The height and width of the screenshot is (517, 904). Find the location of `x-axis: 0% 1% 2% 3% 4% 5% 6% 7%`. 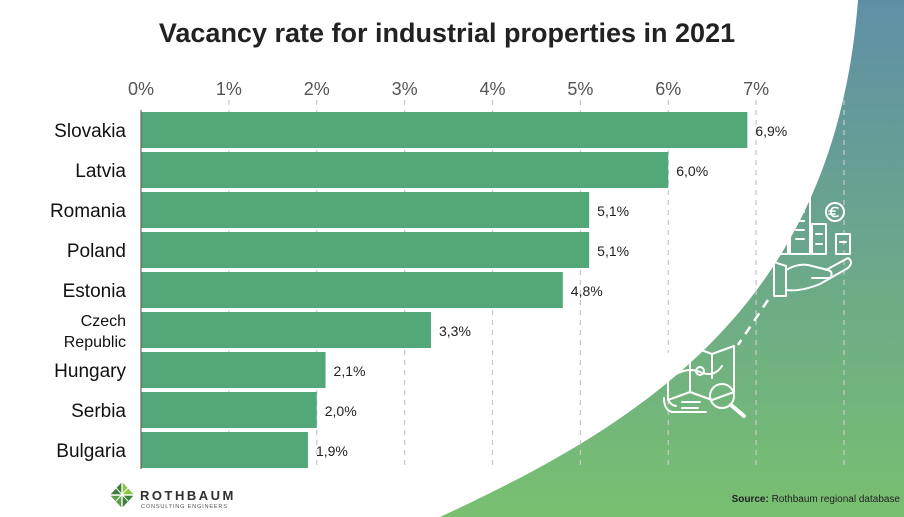

x-axis: 0% 1% 2% 3% 4% 5% 6% 7% is located at coordinates (448, 89).